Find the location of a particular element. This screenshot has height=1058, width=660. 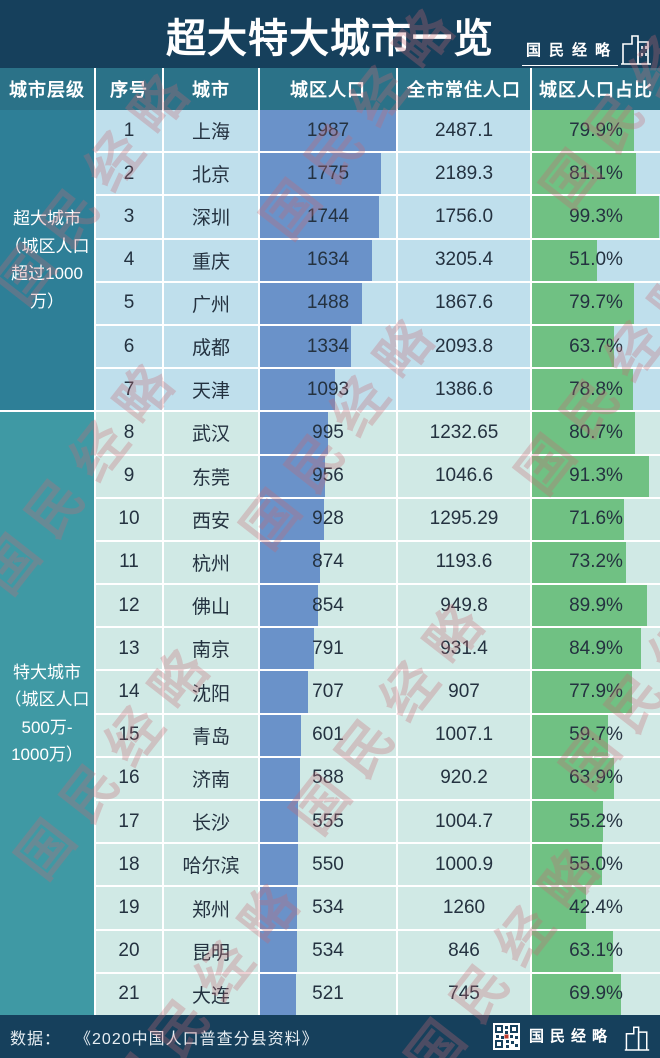

total-pop-cell: 2189.3 is located at coordinates (464, 174).